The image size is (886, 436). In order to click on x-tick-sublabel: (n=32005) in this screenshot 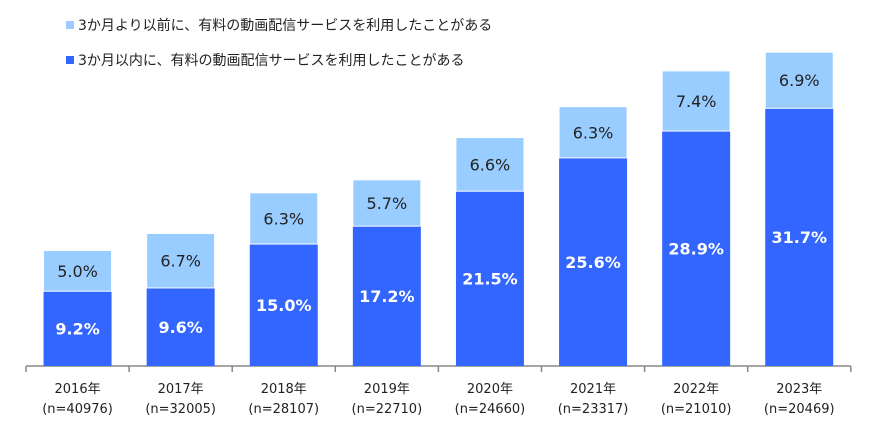, I will do `click(180, 409)`.